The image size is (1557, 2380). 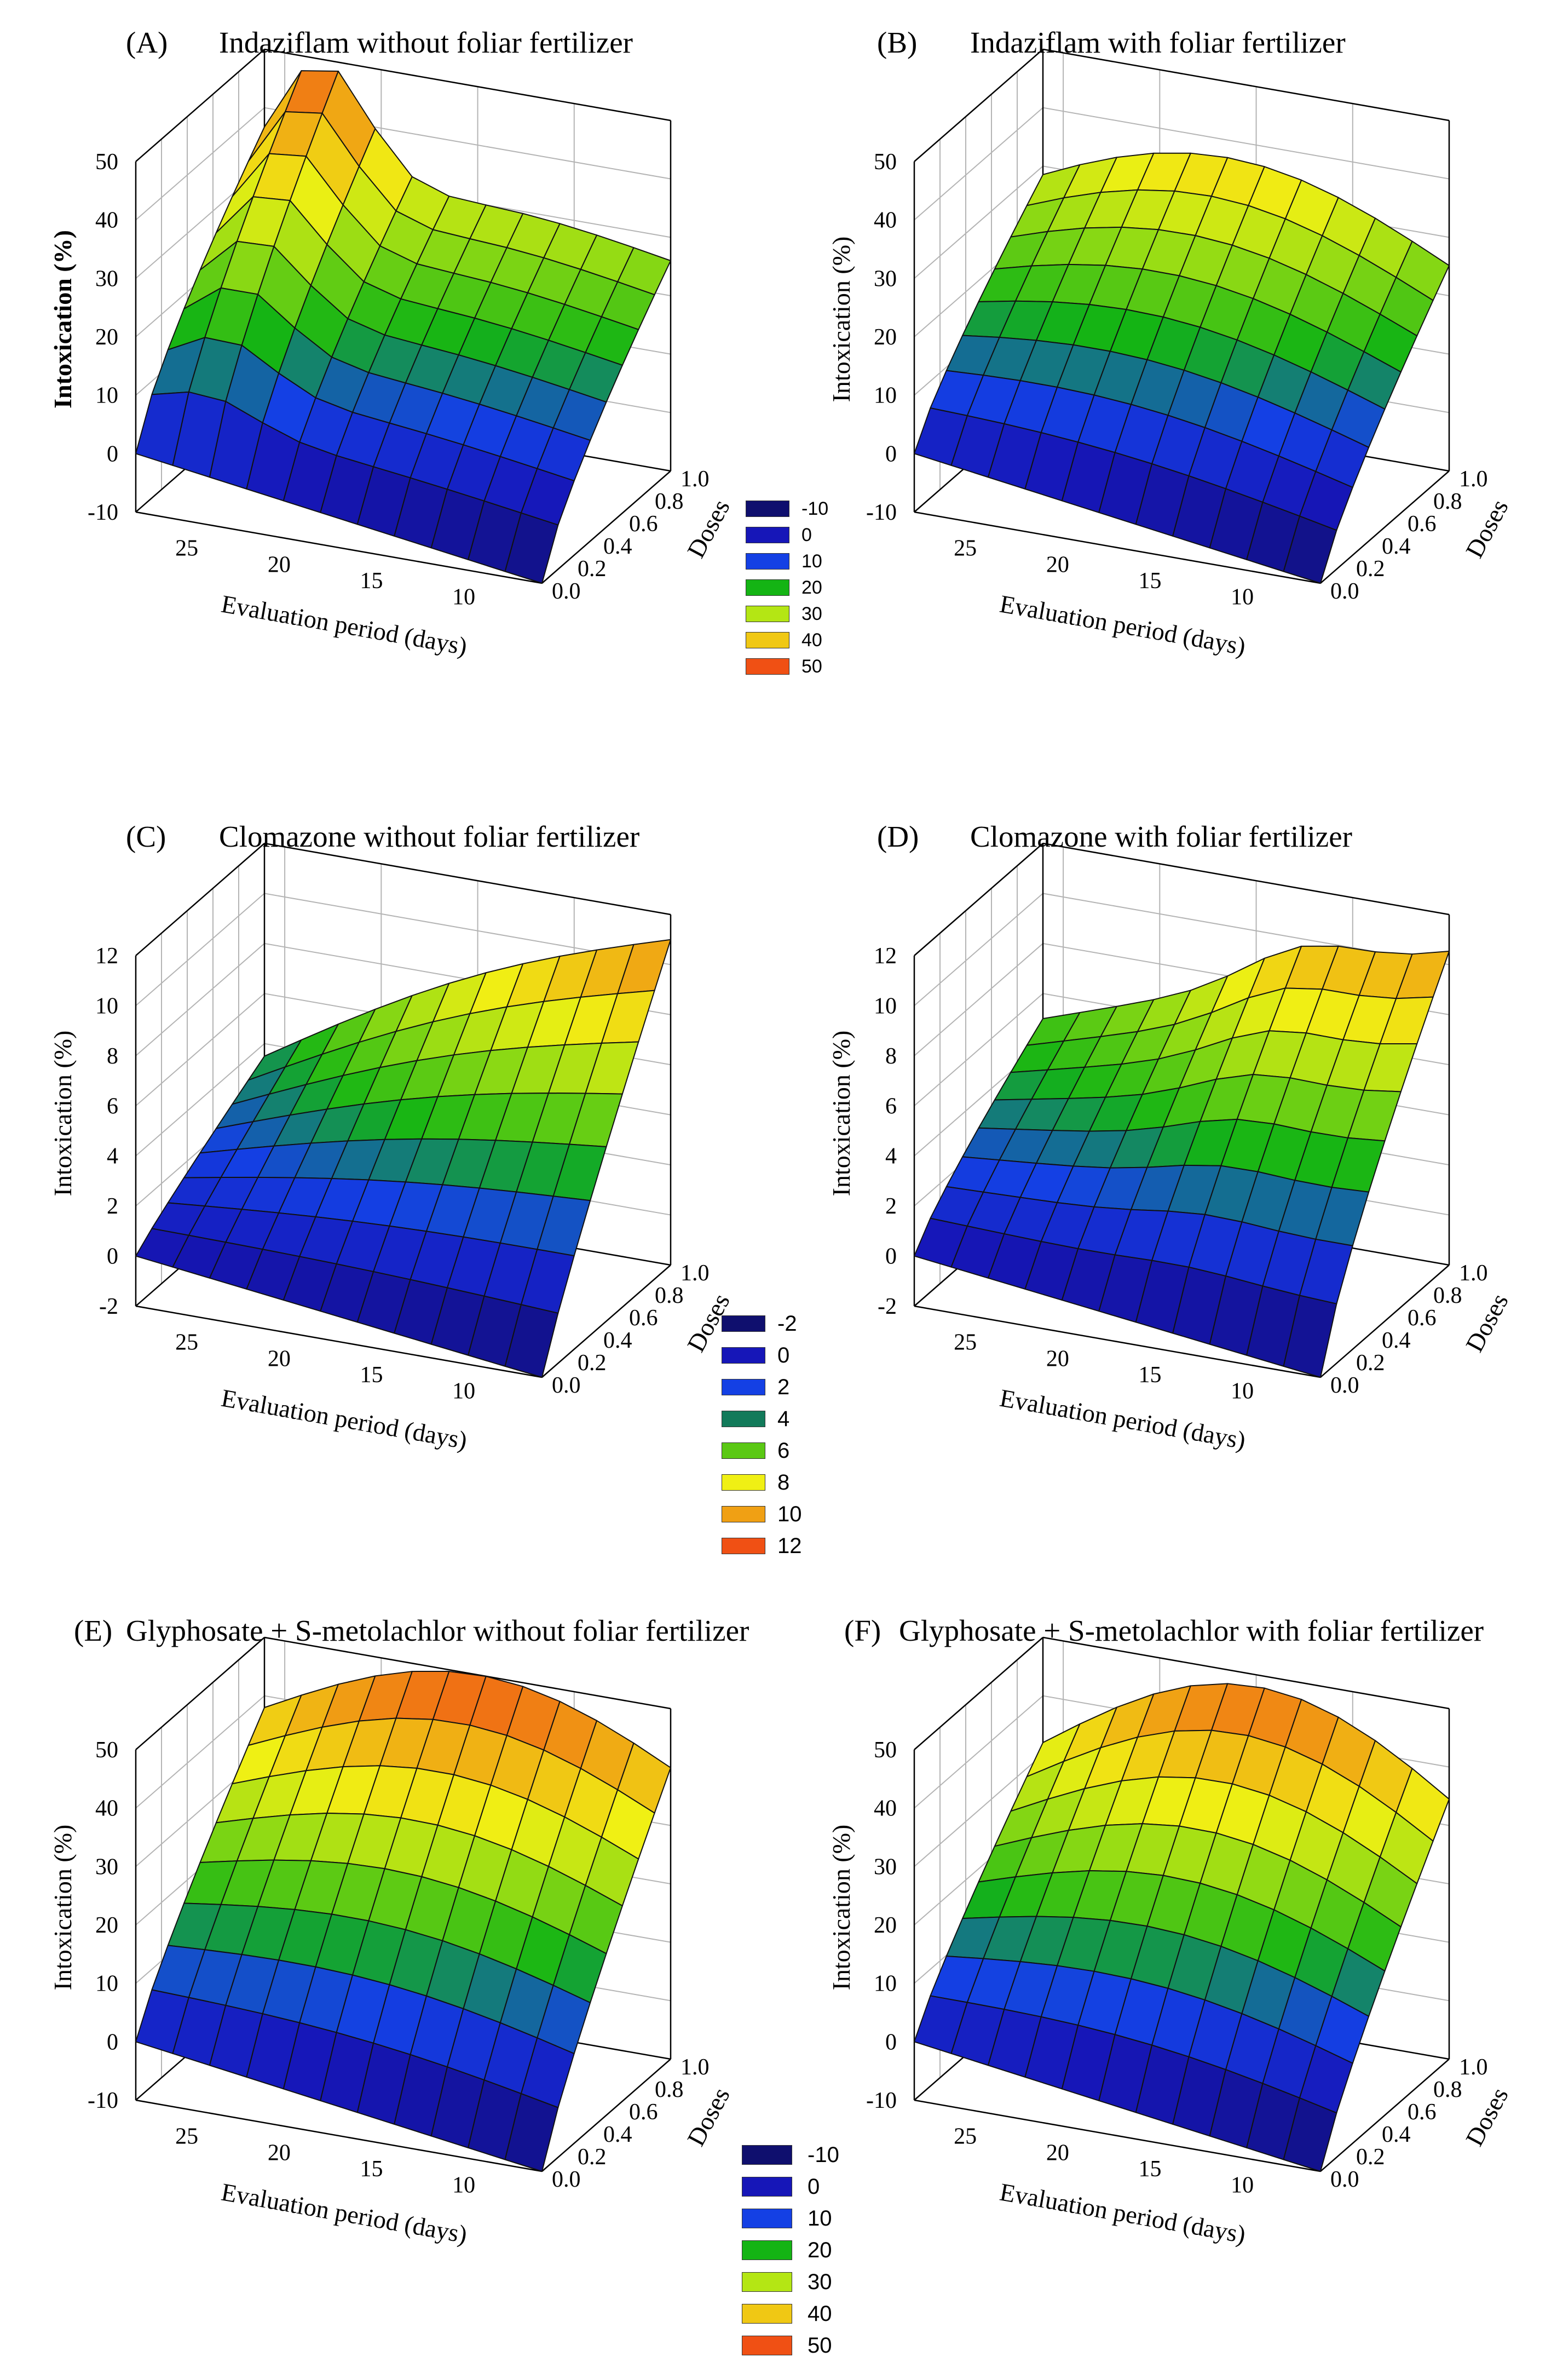 I want to click on surface-cell, so click(x=531, y=2132).